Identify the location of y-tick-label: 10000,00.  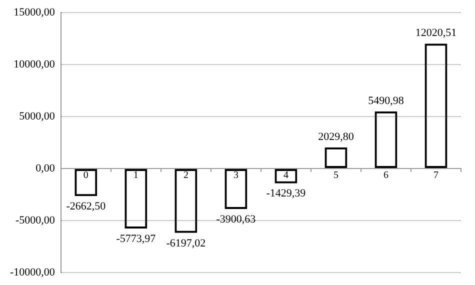
(35, 64).